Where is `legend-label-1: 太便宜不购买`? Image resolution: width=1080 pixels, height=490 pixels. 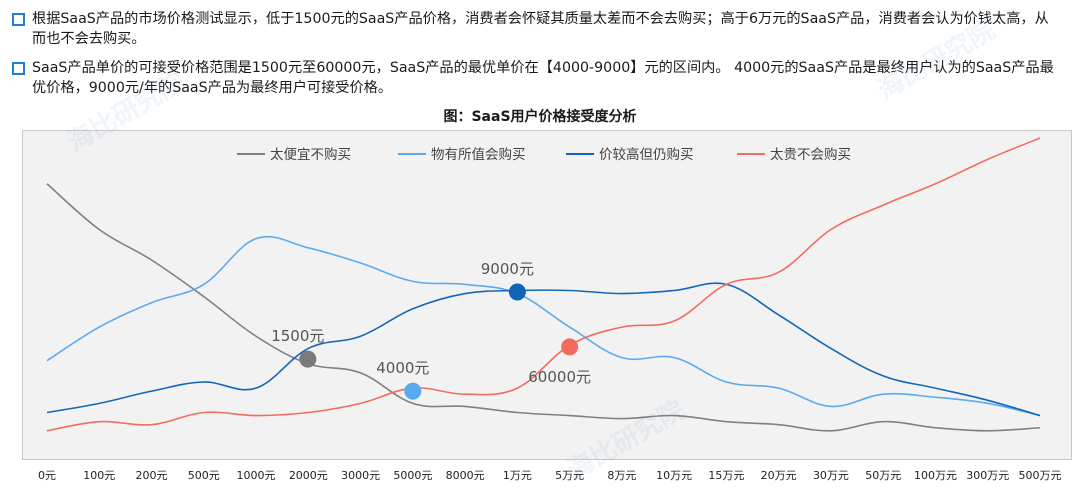 legend-label-1: 太便宜不购买 is located at coordinates (310, 155).